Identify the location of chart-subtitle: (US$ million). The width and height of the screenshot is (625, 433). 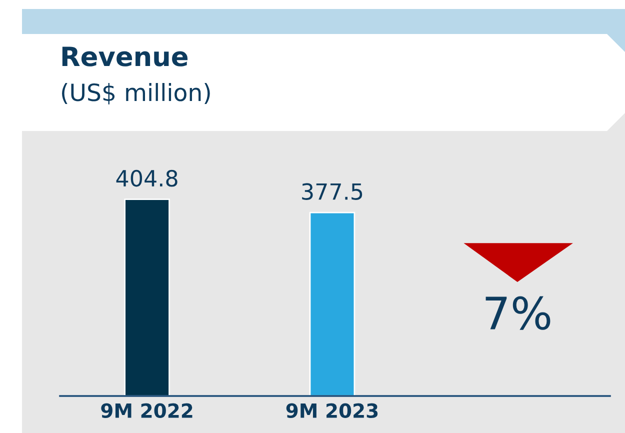
(136, 93).